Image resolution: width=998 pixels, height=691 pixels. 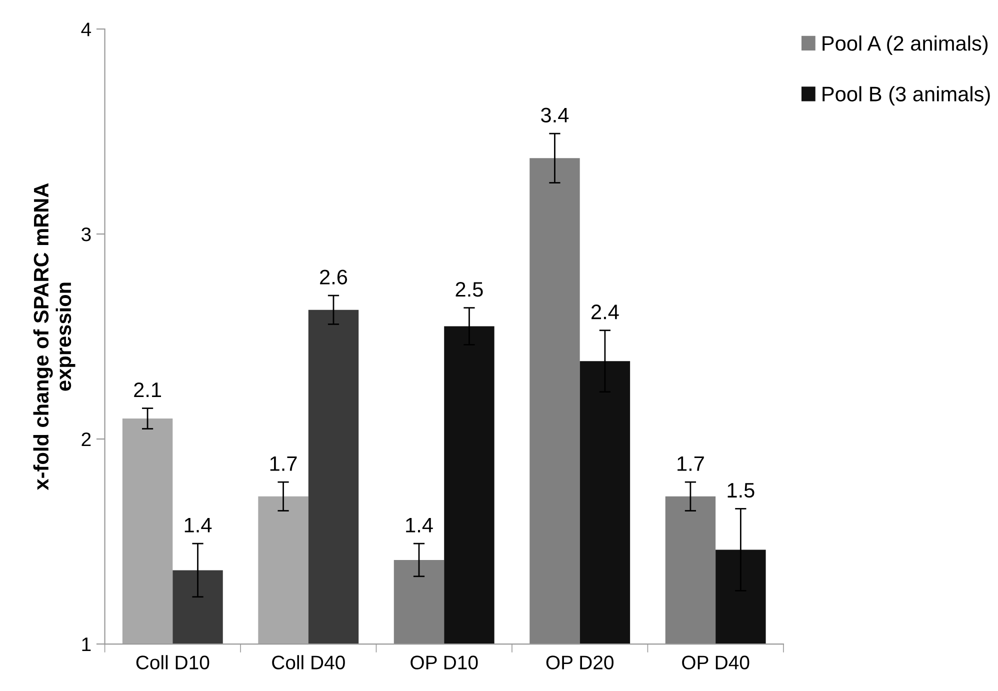 What do you see at coordinates (741, 490) in the screenshot?
I see `data-label: 1.5` at bounding box center [741, 490].